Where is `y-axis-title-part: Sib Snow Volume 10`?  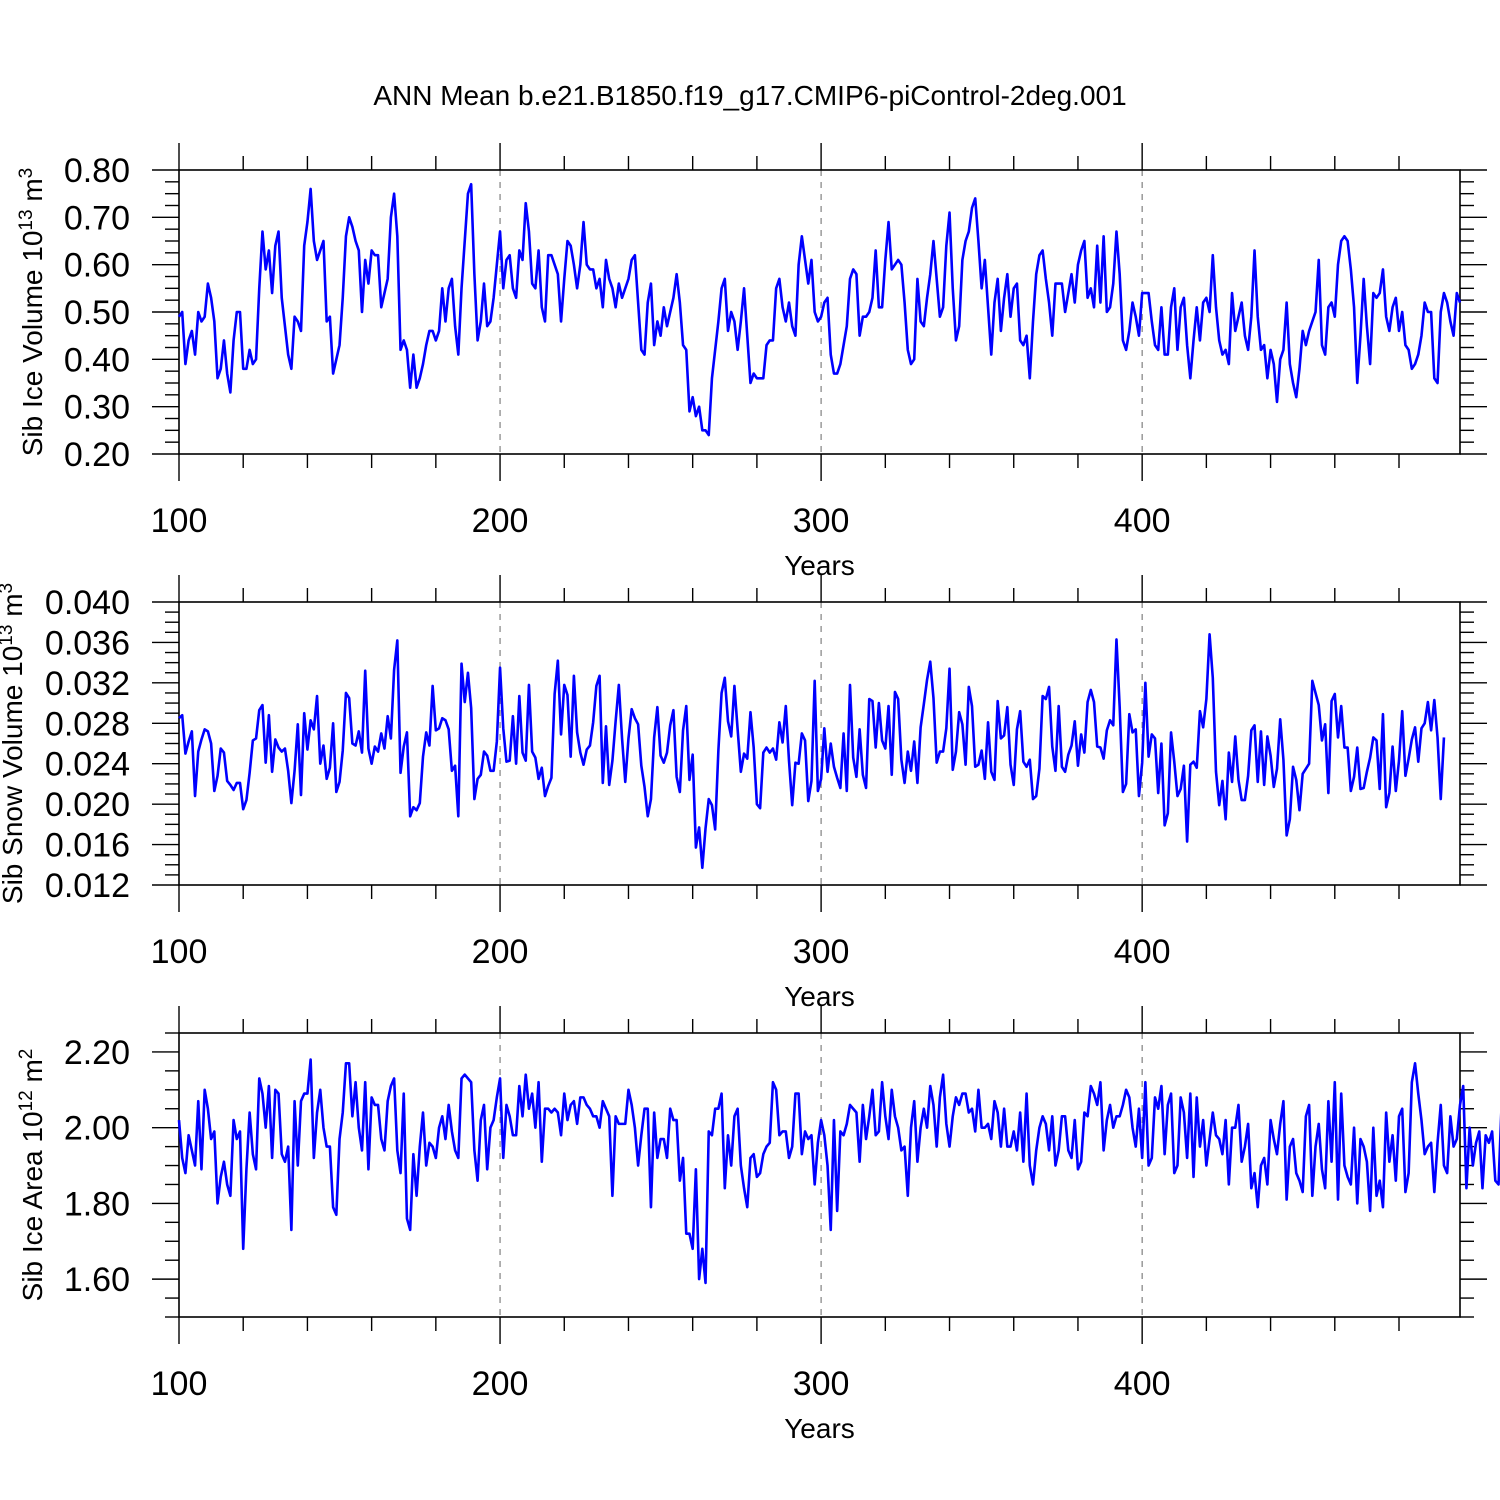
y-axis-title-part: Sib Snow Volume 10 is located at coordinates (14, 775).